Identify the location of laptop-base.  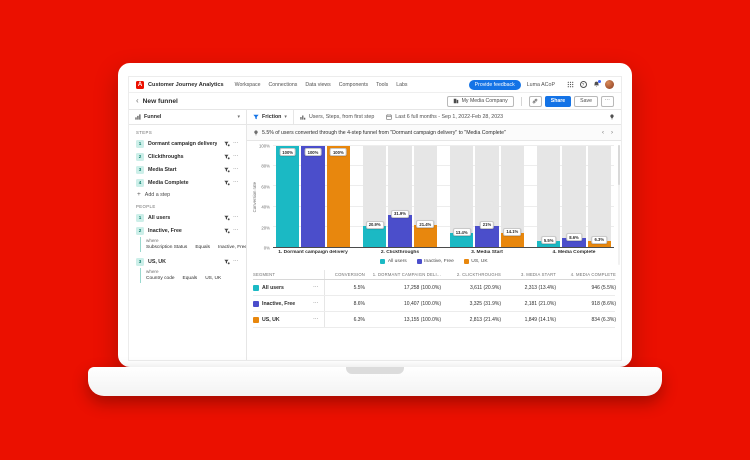
(375, 381).